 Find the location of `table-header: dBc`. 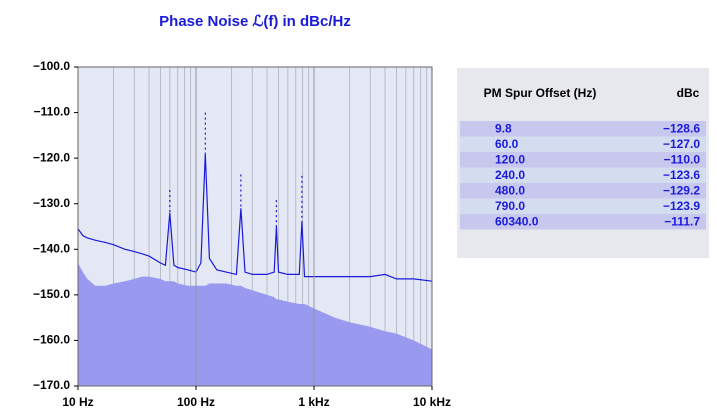

table-header: dBc is located at coordinates (688, 93).